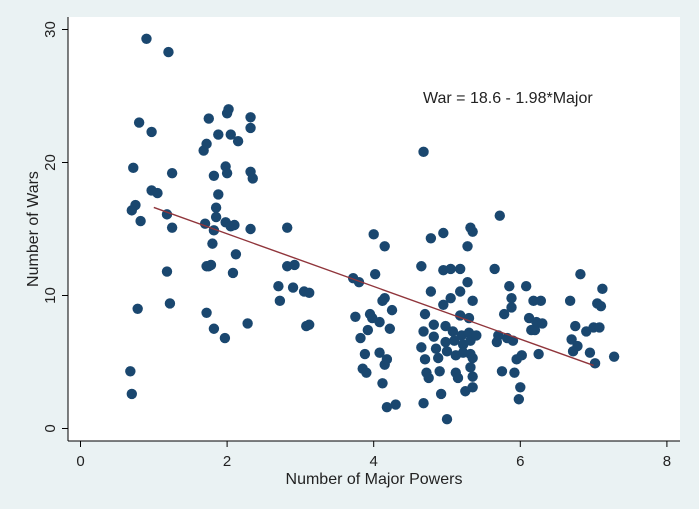  What do you see at coordinates (508, 98) in the screenshot?
I see `fit-equation-annotation: War = 18.6 - 1.98*Major` at bounding box center [508, 98].